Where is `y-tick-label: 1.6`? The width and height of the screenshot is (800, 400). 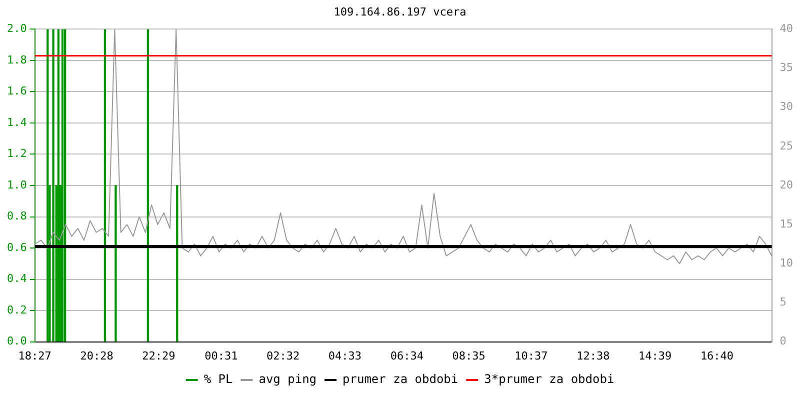
y-tick-label: 1.6 is located at coordinates (16, 91).